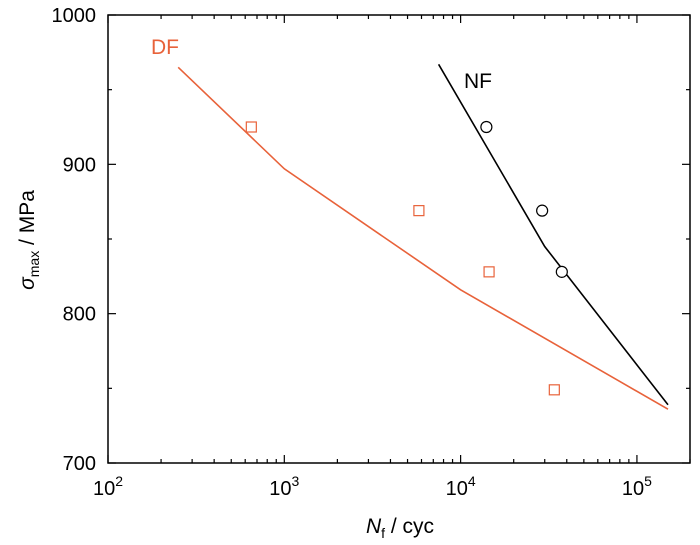 This screenshot has width=700, height=545. Describe the element at coordinates (637, 486) in the screenshot. I see `x-tick-label: 10⁵` at that location.